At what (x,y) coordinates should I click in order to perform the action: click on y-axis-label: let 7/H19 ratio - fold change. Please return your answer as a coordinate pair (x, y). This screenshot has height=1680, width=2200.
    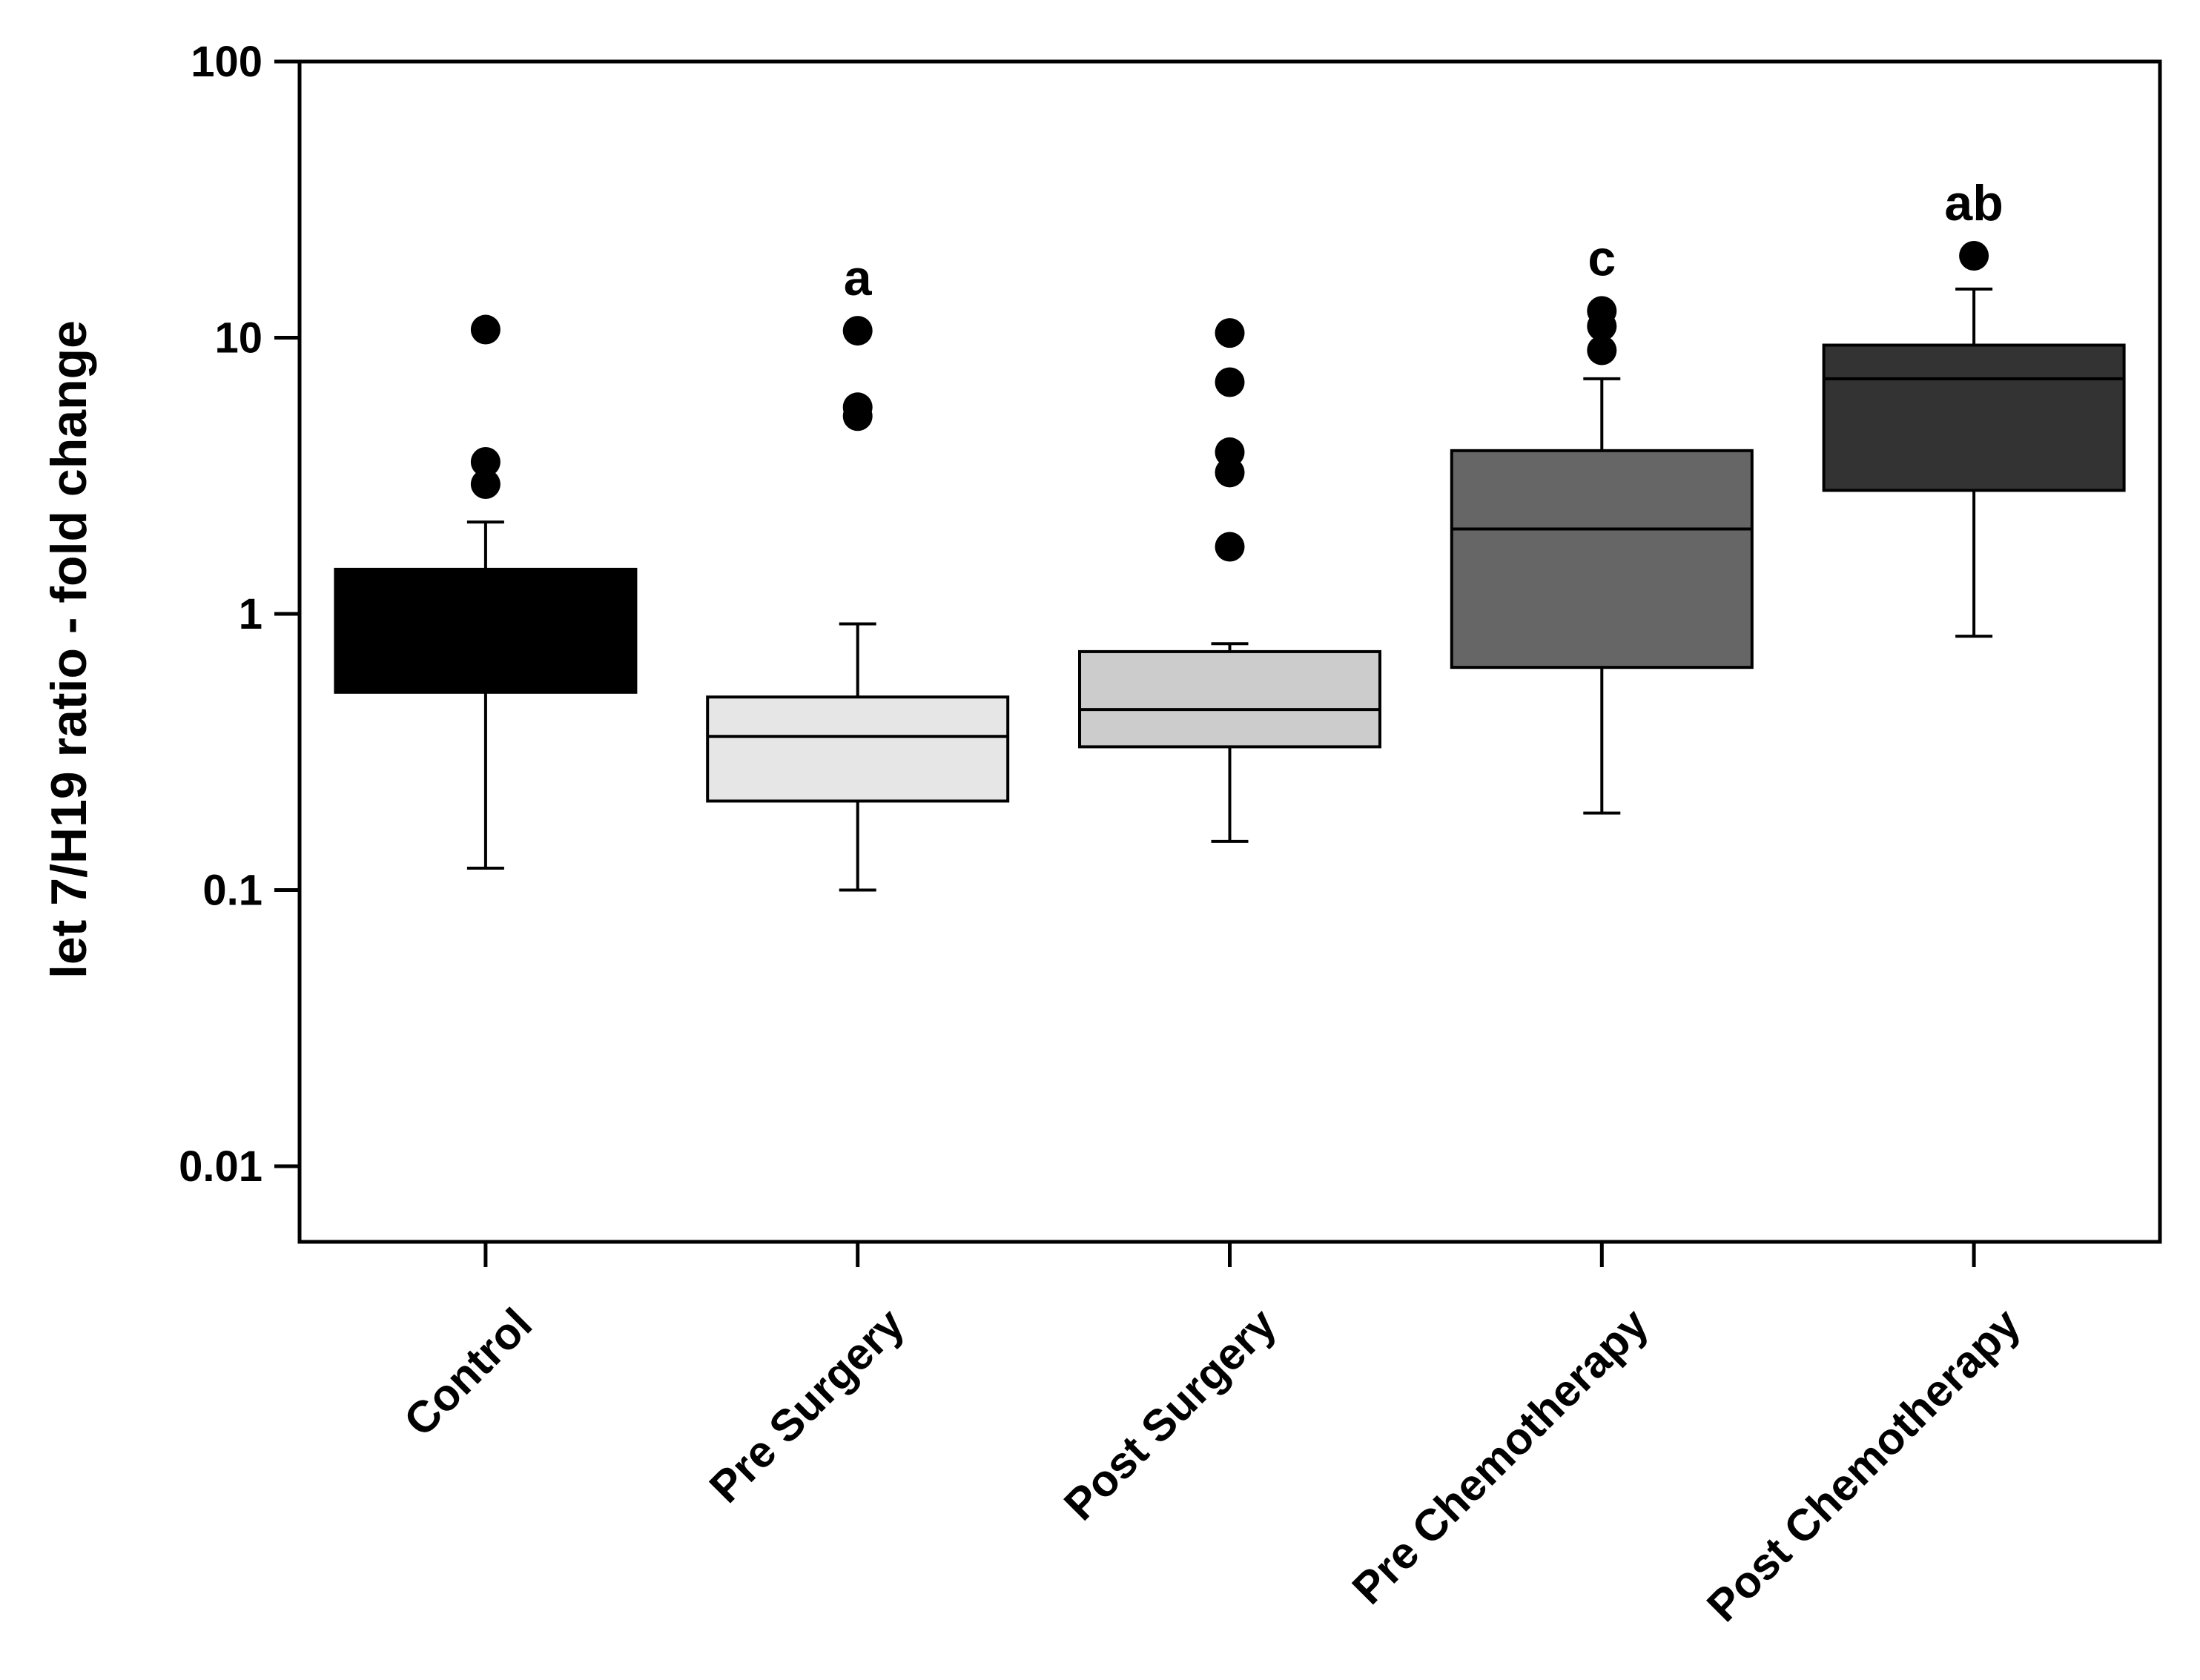
    Looking at the image, I should click on (69, 649).